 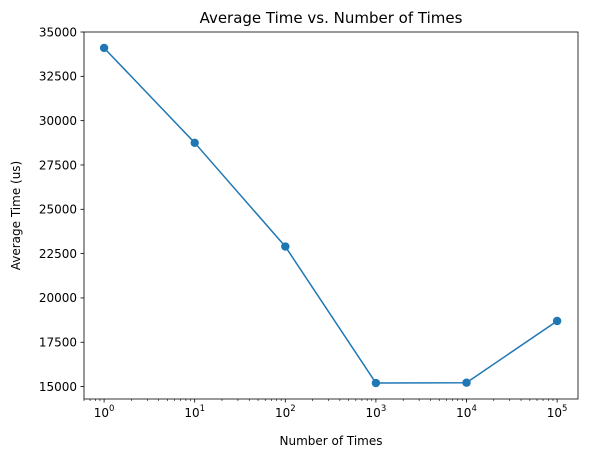 What do you see at coordinates (58, 387) in the screenshot?
I see `y-tick-label: 15000` at bounding box center [58, 387].